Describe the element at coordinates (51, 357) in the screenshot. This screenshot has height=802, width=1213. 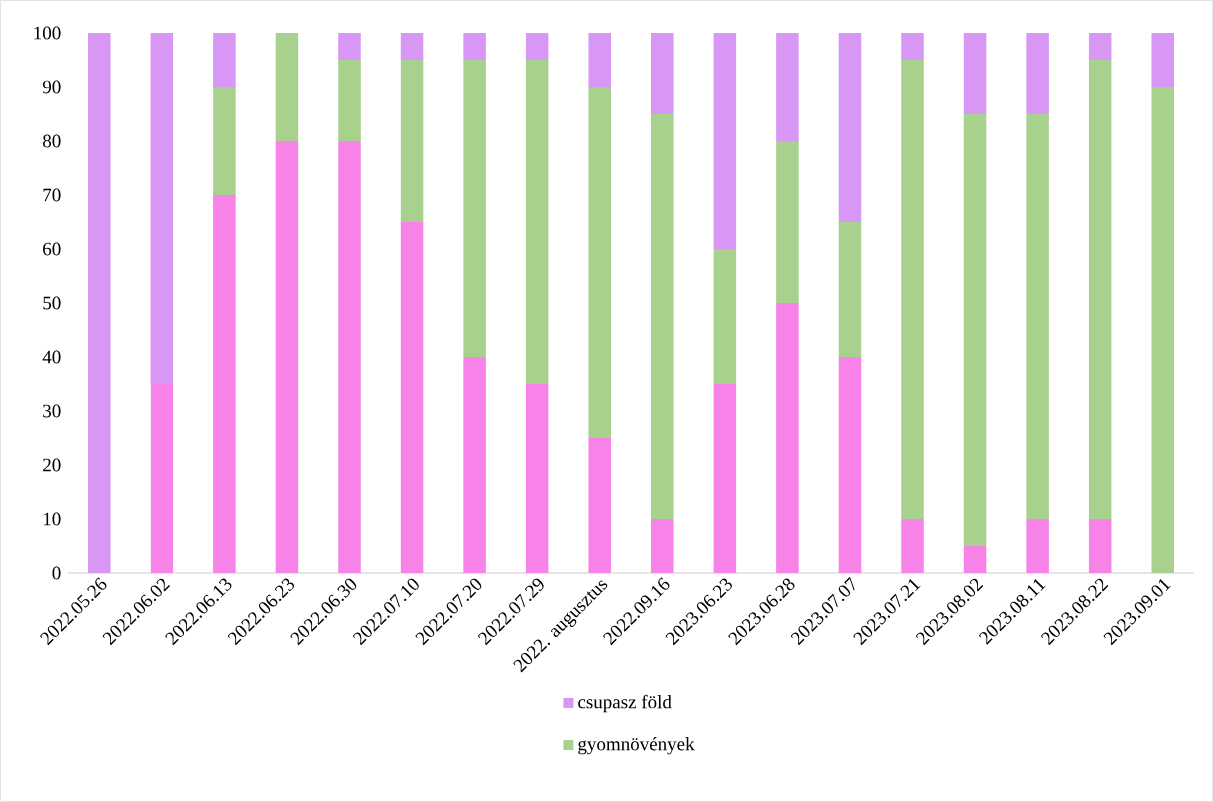
I see `y-tick-label: 40` at that location.